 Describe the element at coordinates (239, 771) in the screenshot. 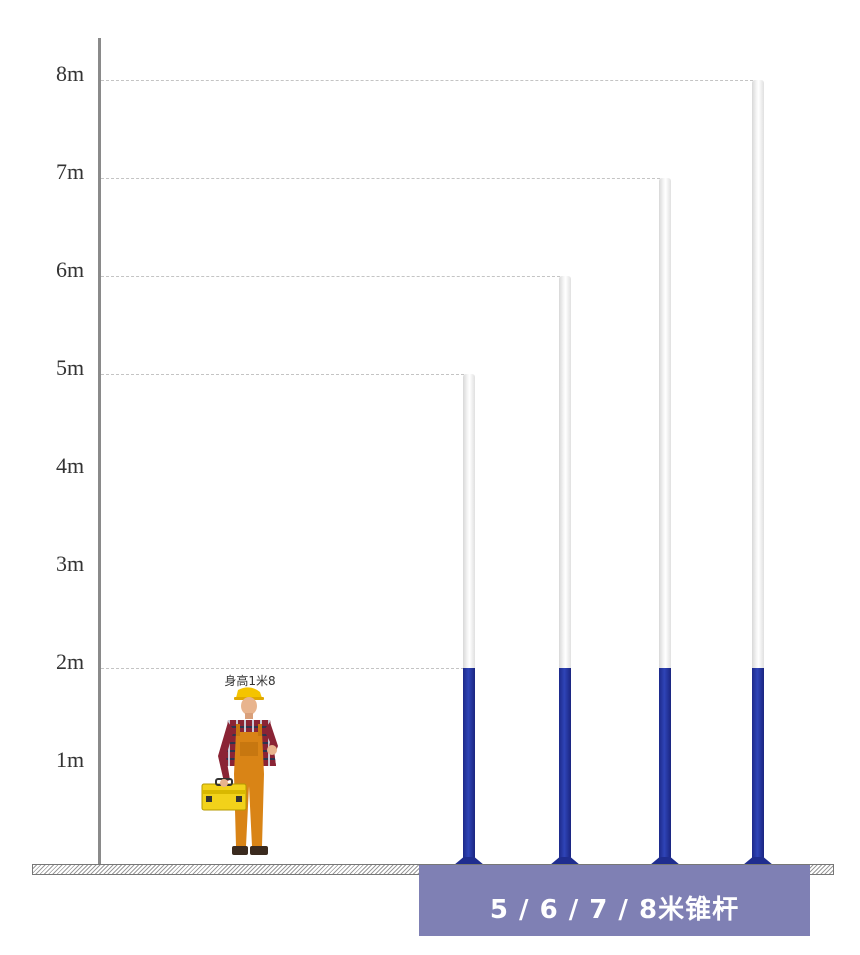

I see `worker-figure-icon` at that location.